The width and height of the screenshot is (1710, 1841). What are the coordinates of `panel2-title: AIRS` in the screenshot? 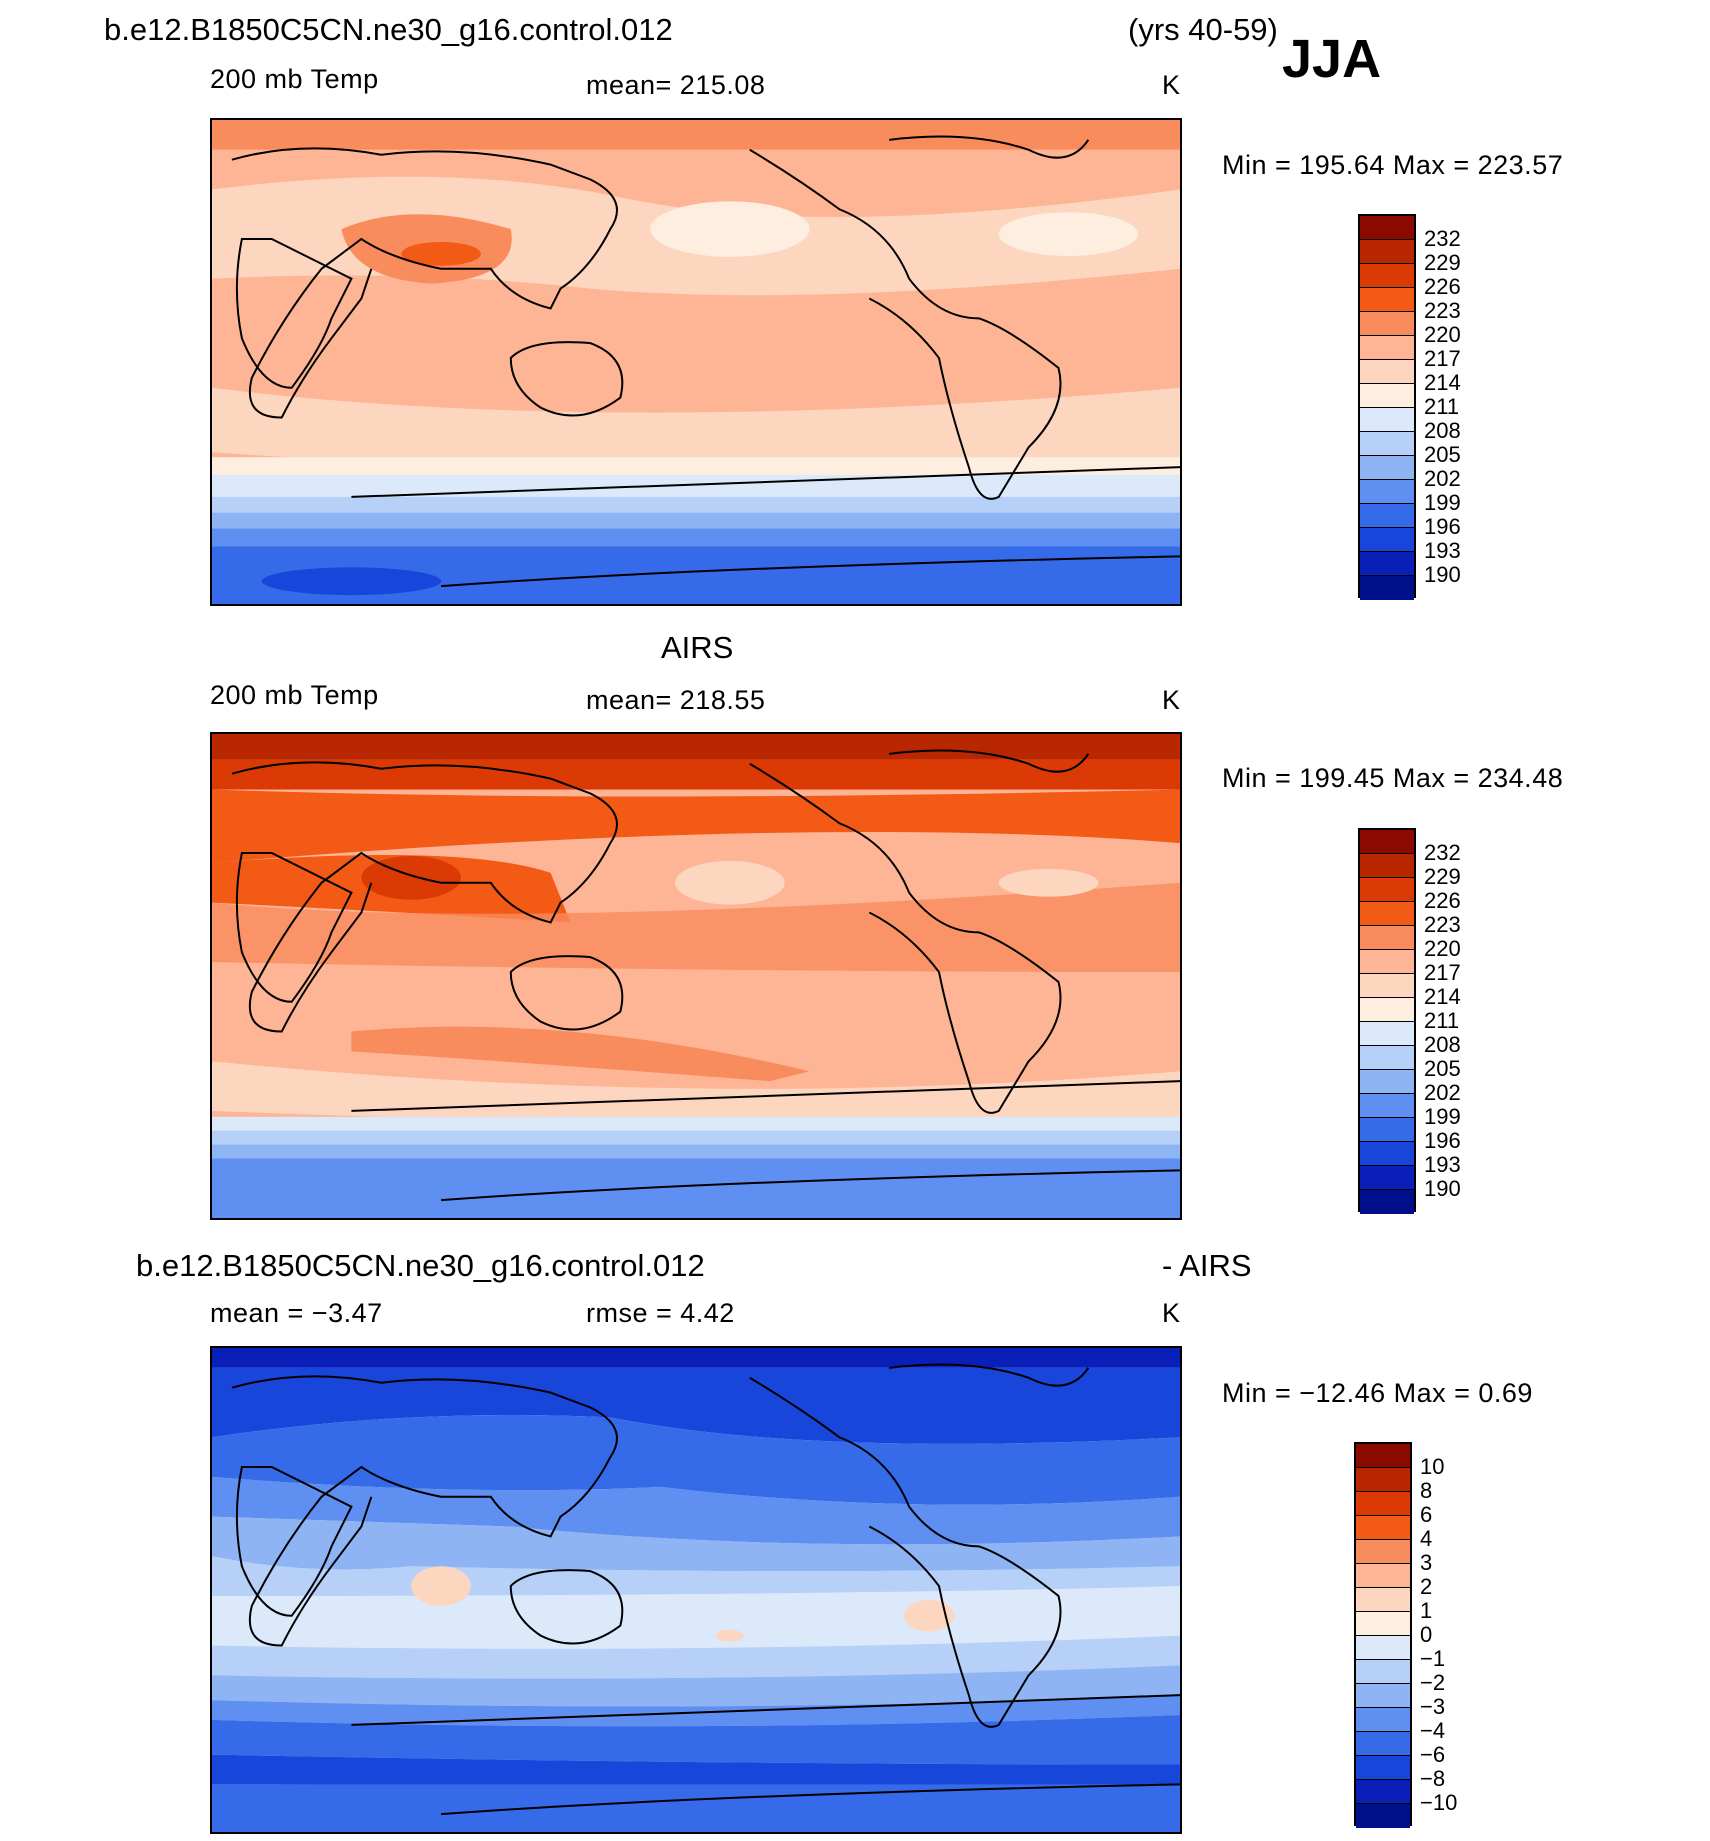 It's located at (697, 647).